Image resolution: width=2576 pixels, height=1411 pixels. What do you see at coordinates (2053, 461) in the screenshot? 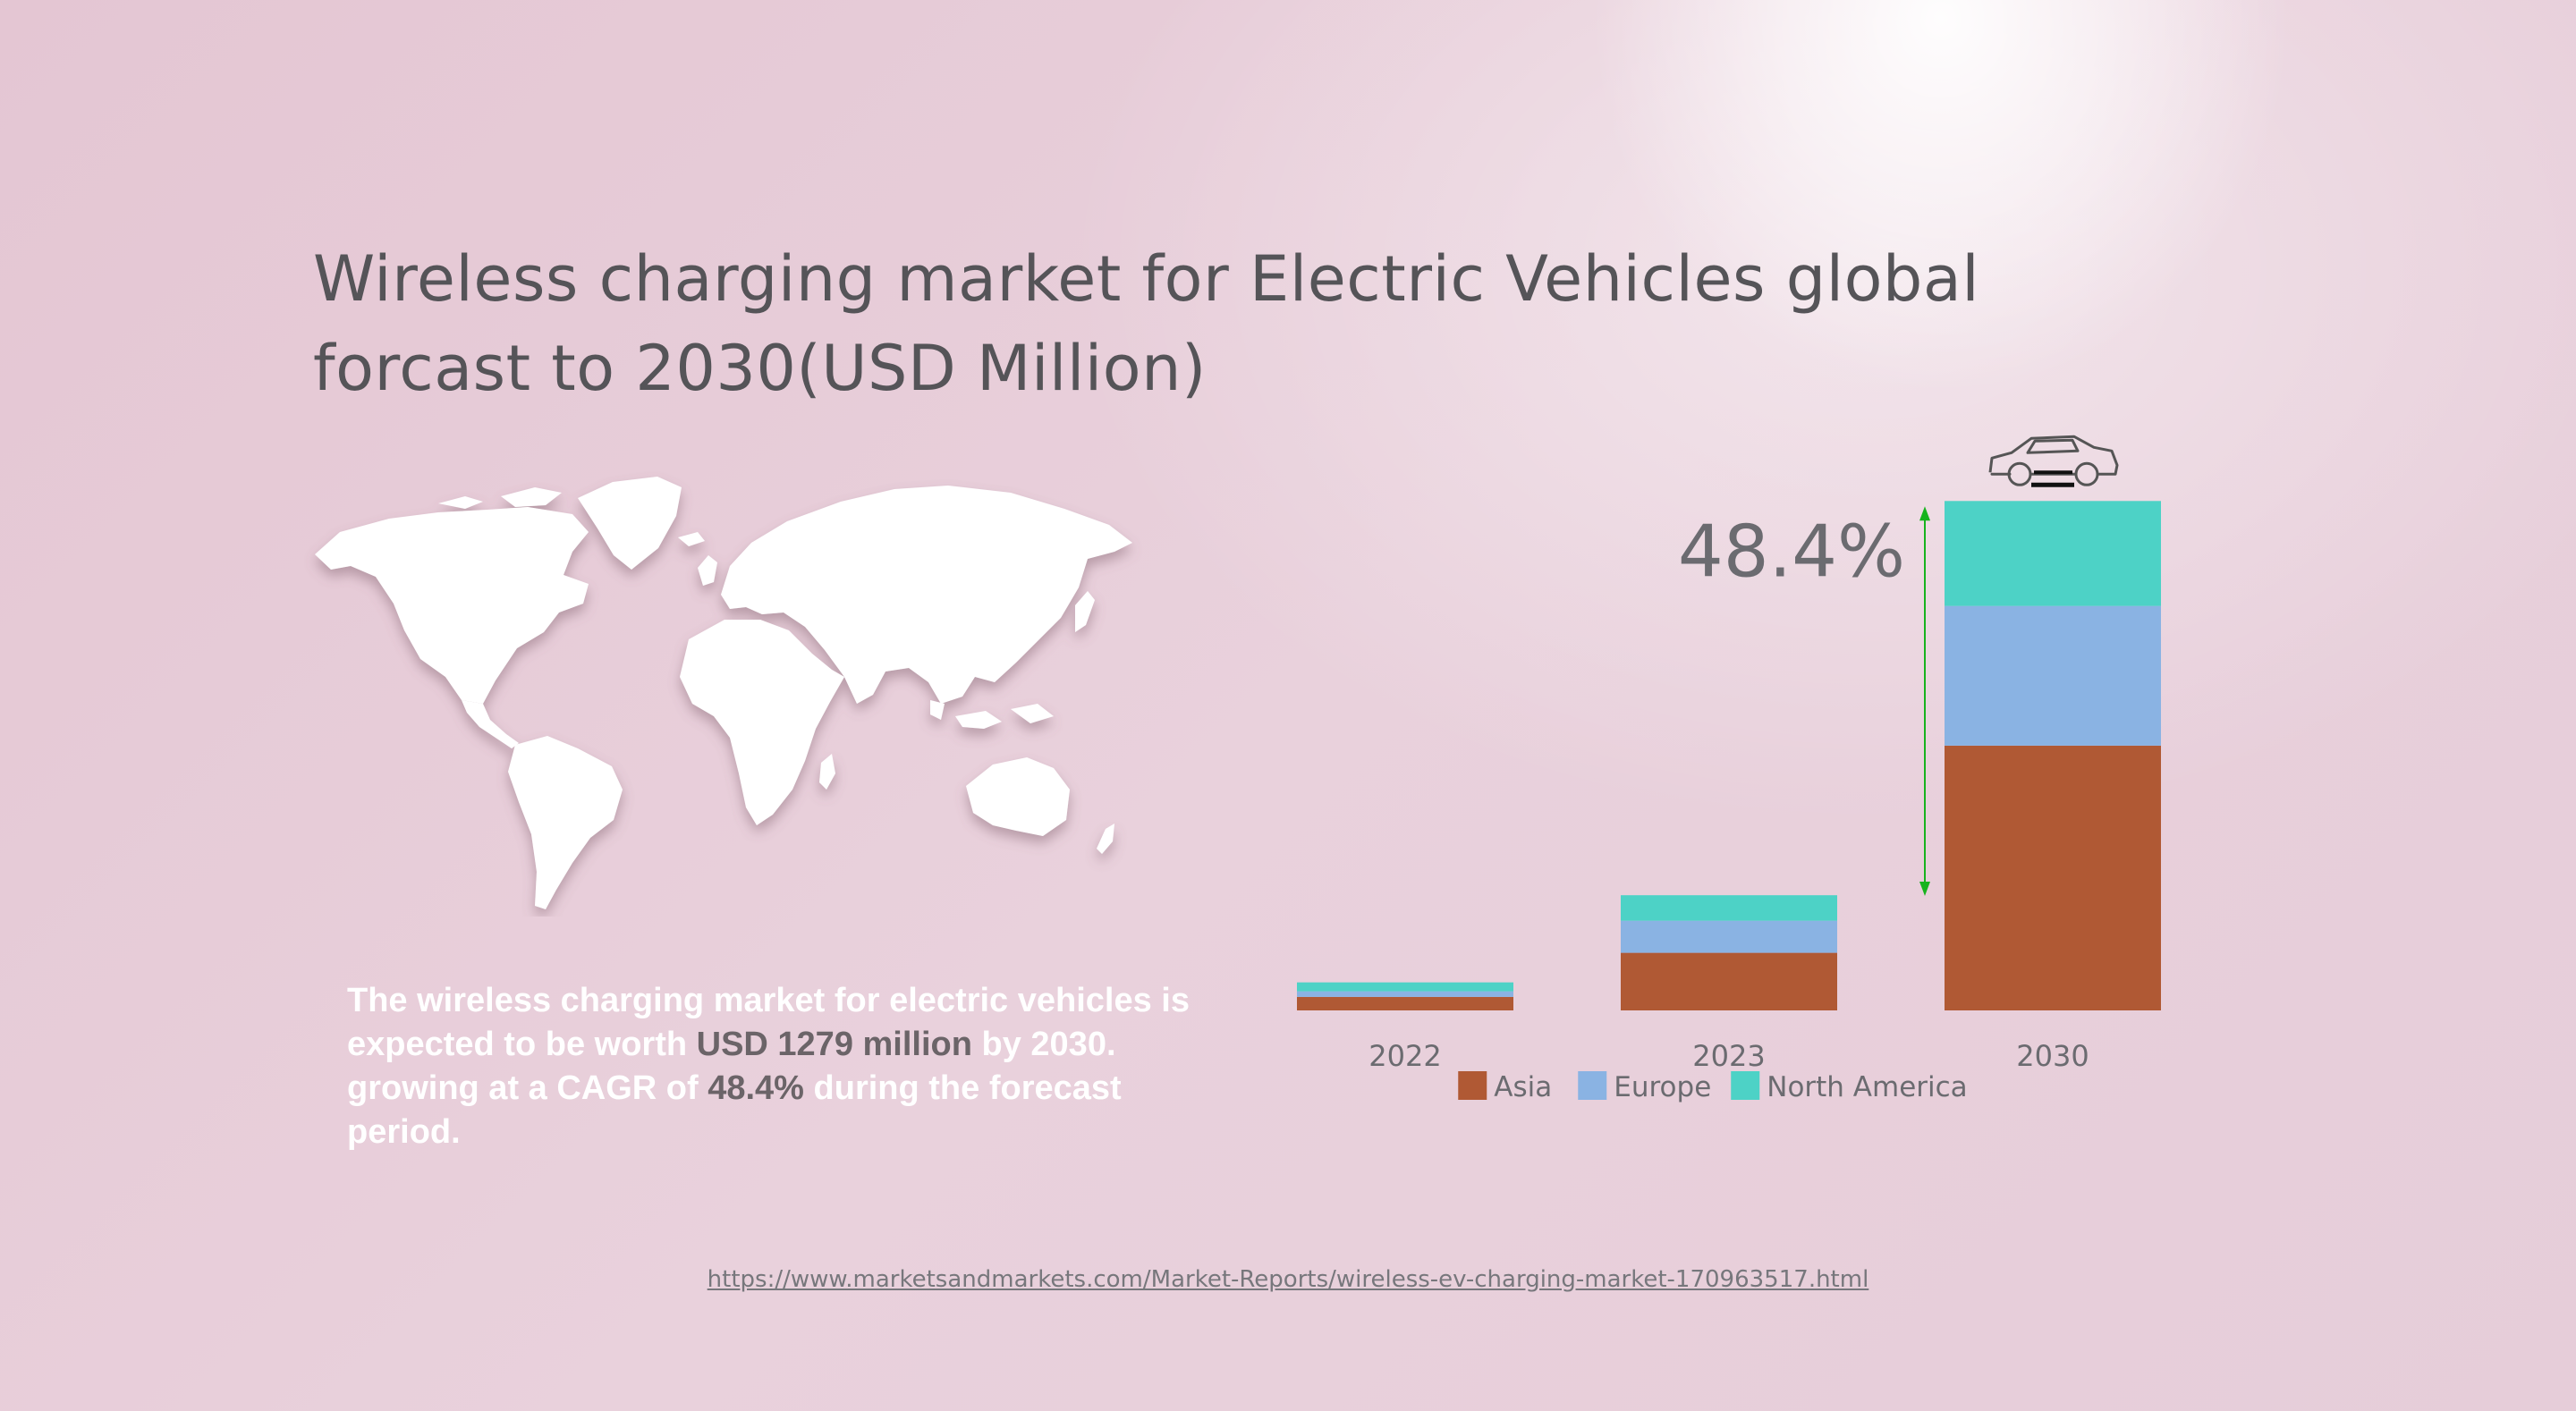
I see `charging-car-icon` at bounding box center [2053, 461].